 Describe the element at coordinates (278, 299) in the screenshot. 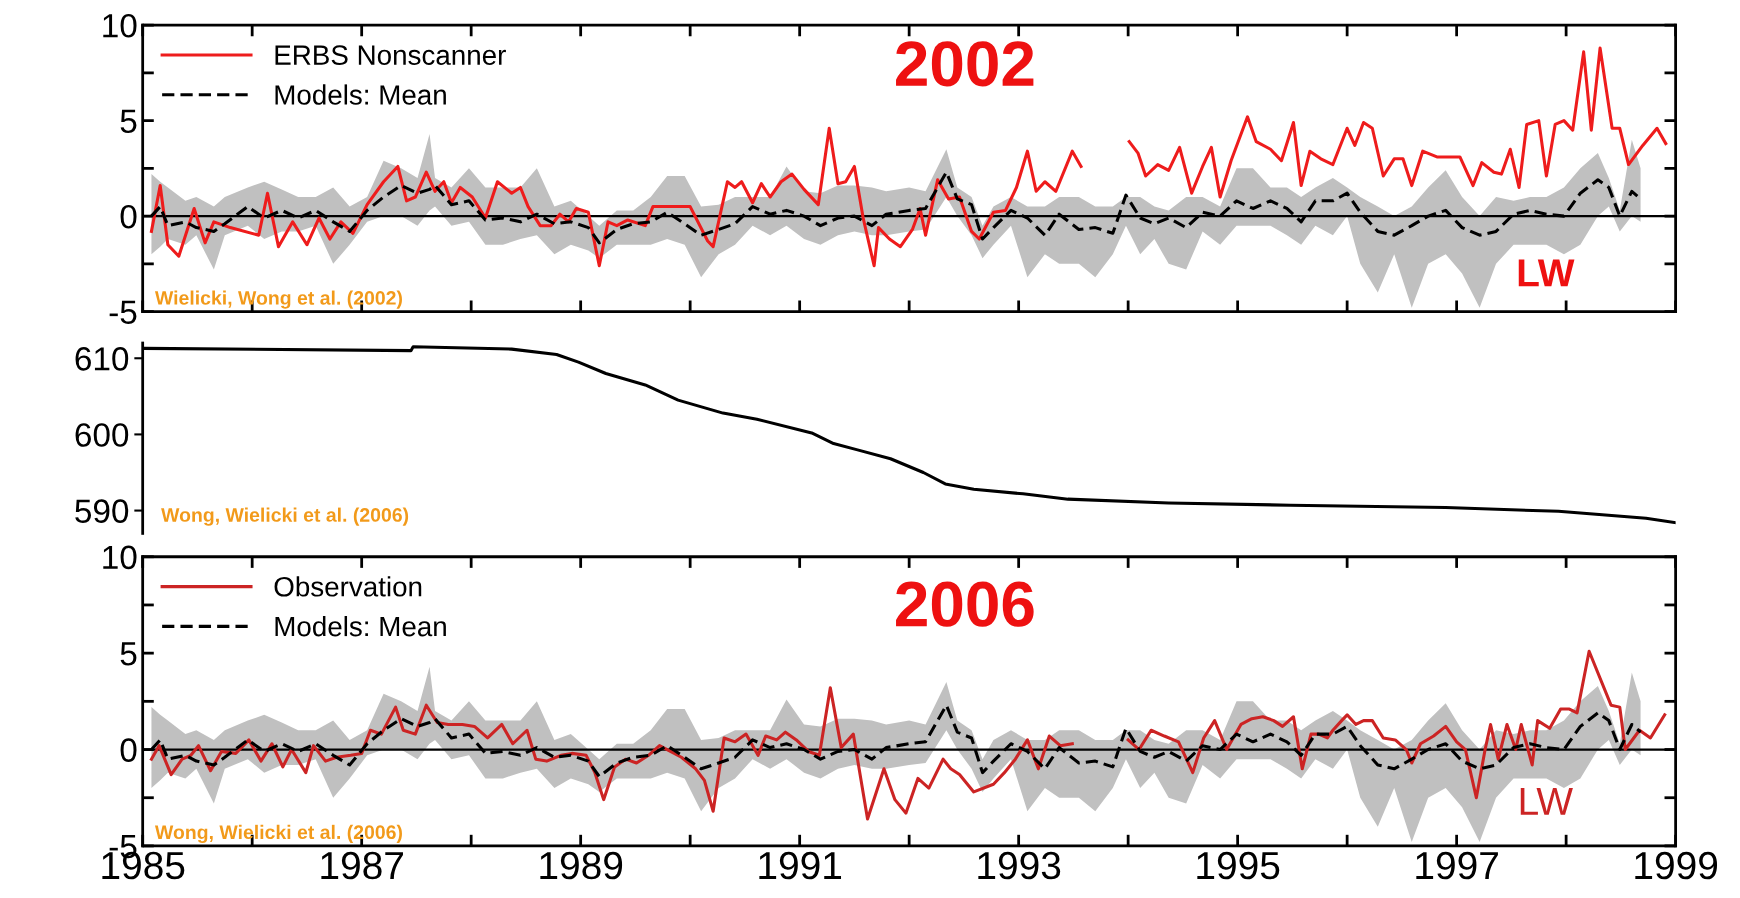

I see `annotation: Wielicki, Wong et al. (2002)` at that location.